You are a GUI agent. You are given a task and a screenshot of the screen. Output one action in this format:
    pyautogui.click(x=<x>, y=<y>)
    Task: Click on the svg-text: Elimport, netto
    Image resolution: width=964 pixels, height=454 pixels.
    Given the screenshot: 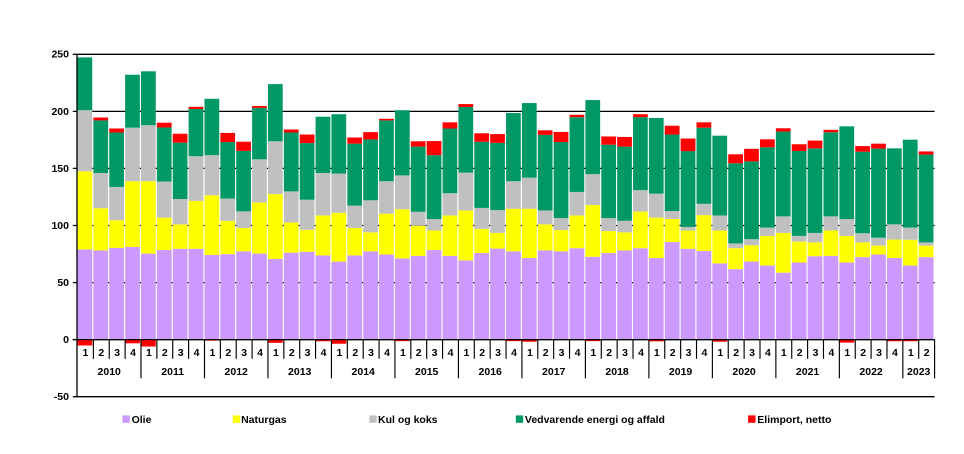 What is the action you would take?
    pyautogui.click(x=794, y=420)
    